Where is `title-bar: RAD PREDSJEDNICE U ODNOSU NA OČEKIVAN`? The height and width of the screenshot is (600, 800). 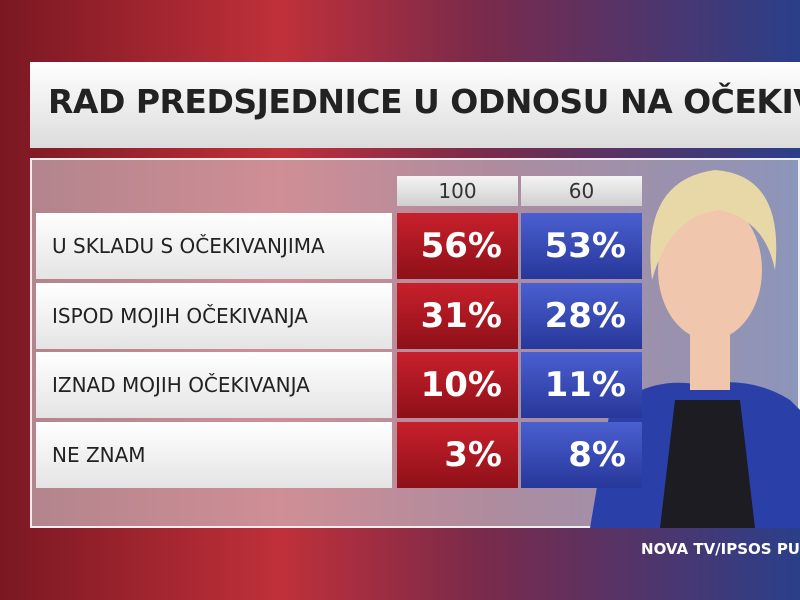 title-bar: RAD PREDSJEDNICE U ODNOSU NA OČEKIVAN is located at coordinates (415, 105).